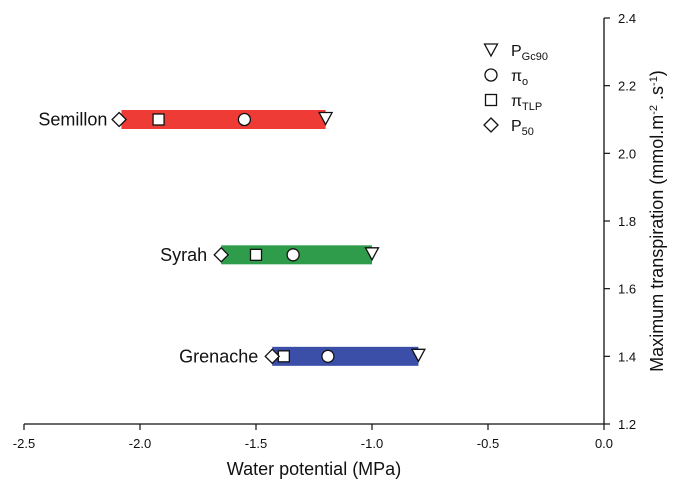  I want to click on y-tick-label: 1.2, so click(627, 424).